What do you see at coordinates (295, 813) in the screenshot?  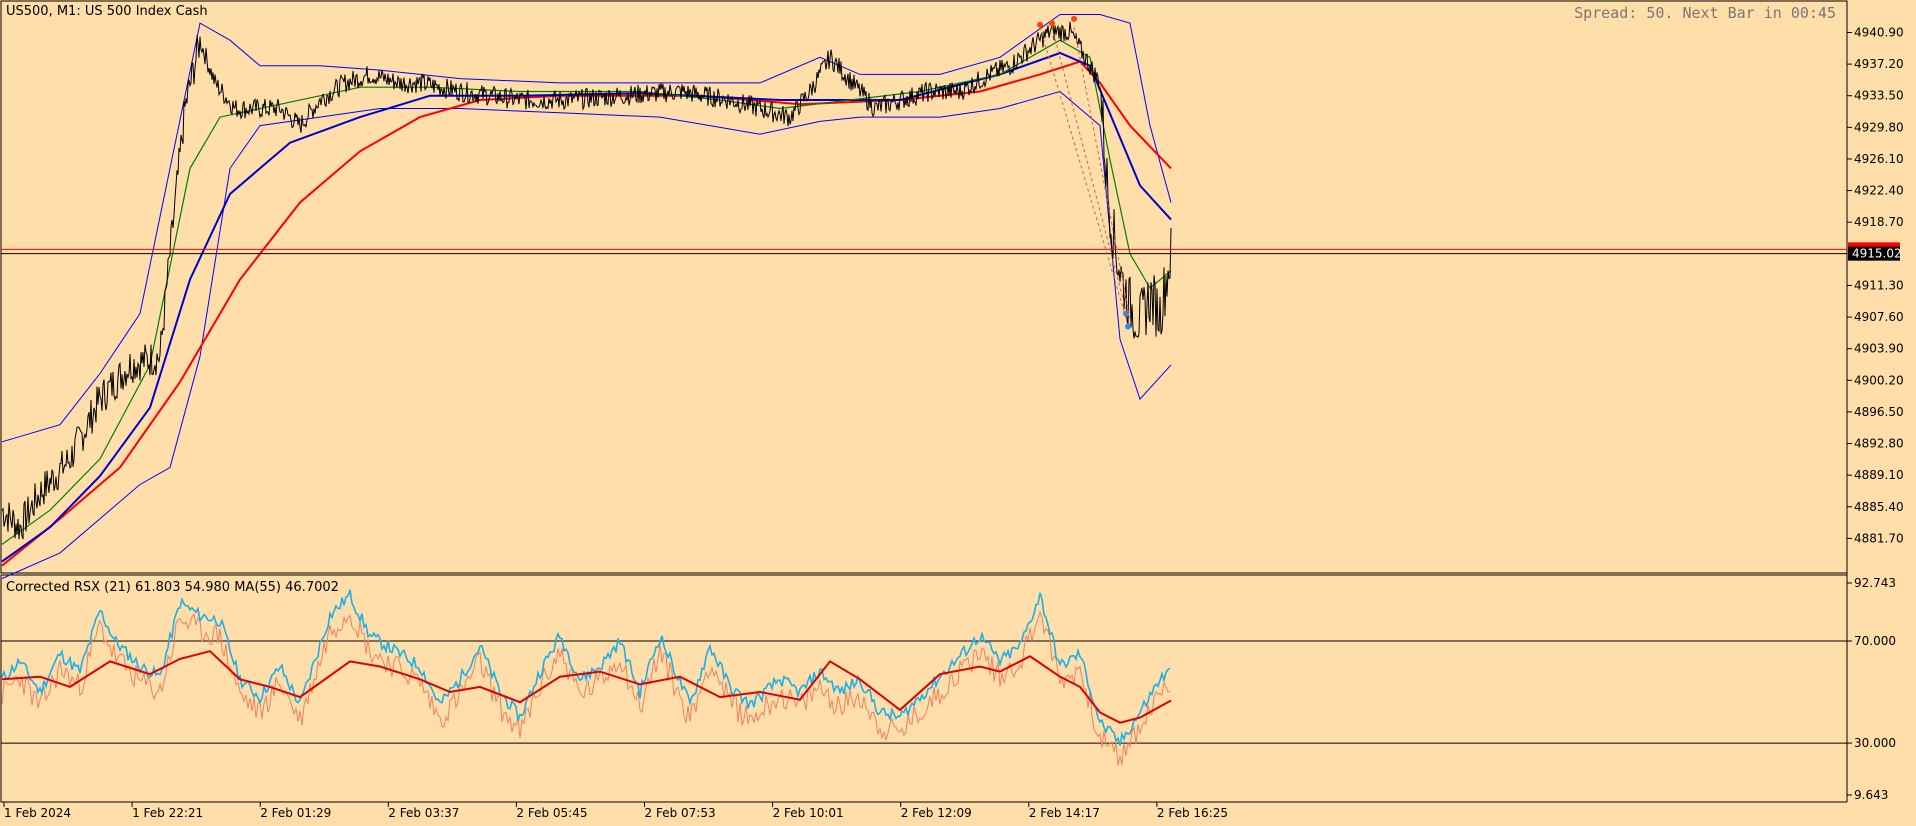 I see `time-tick-label: 2 Feb 01:29` at bounding box center [295, 813].